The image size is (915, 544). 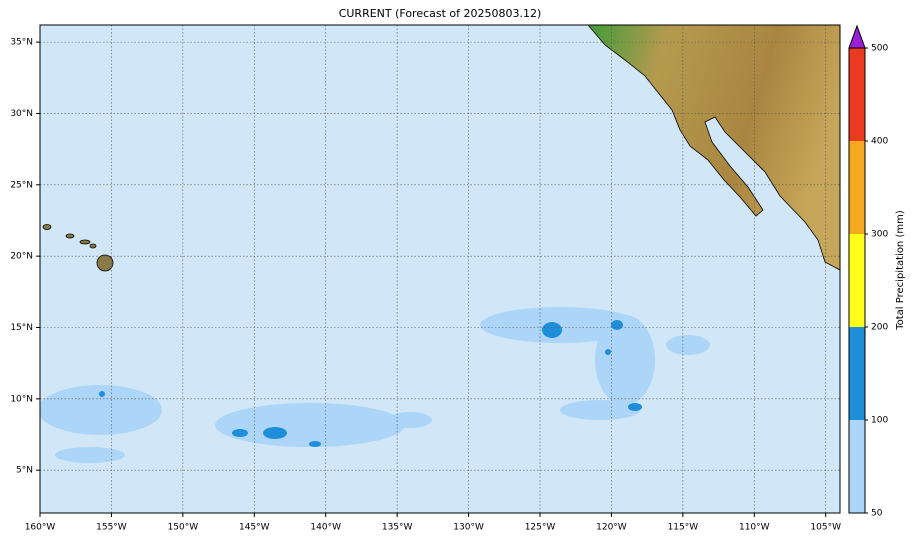 I want to click on colorbar-label: Total Precipitation (mm), so click(x=900, y=270).